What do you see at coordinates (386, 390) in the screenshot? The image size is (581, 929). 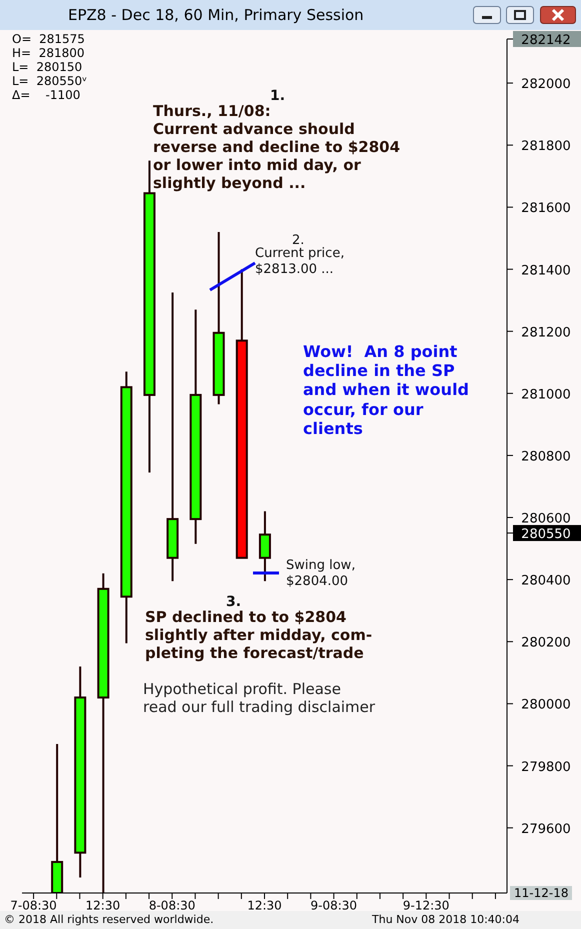 I see `annotation: Wow! An 8 point decline in the SP and when it would occur, for our clients` at bounding box center [386, 390].